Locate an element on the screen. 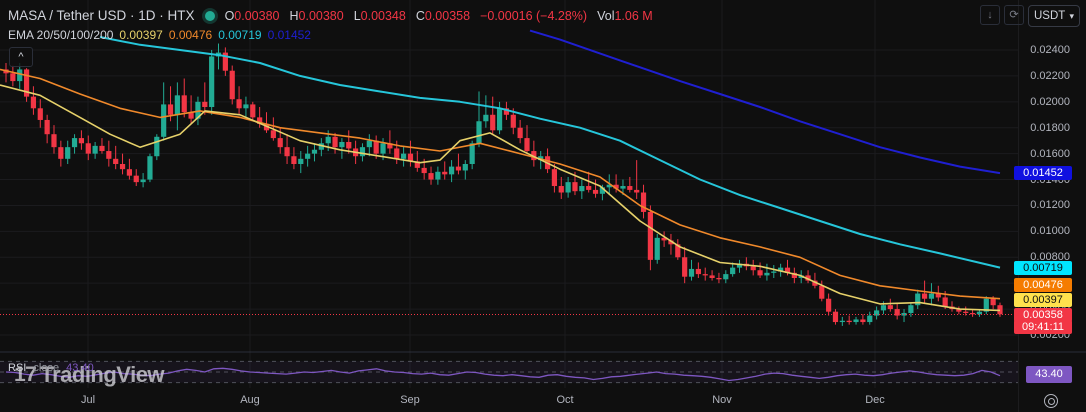  tradingview-logo-icon: 17 is located at coordinates (25, 374).